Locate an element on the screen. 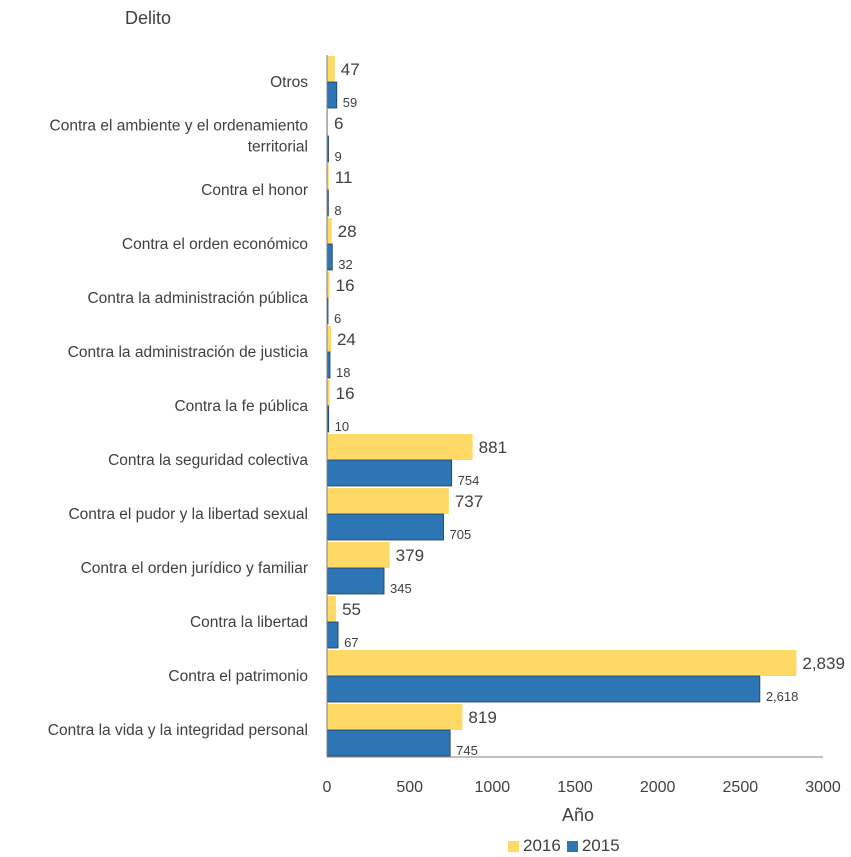 This screenshot has height=857, width=851. x-tick-label-5: 2500 is located at coordinates (741, 787).